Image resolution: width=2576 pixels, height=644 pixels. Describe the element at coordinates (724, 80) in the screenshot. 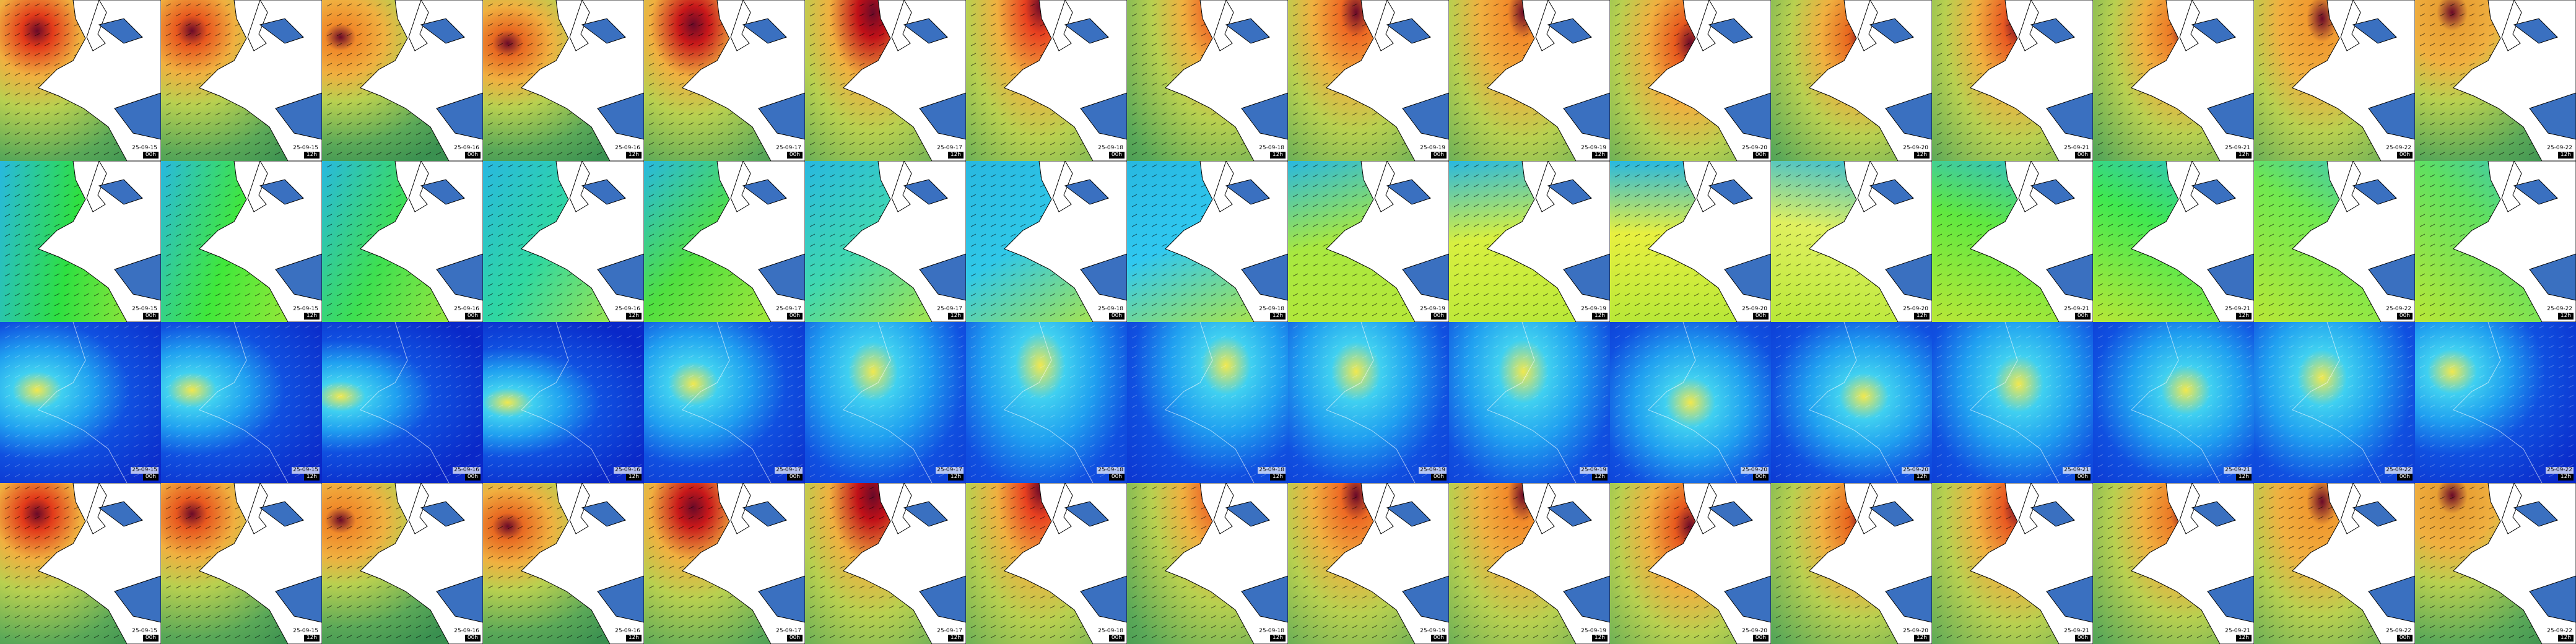

I see `map-tile: 25-09-17 00h` at that location.